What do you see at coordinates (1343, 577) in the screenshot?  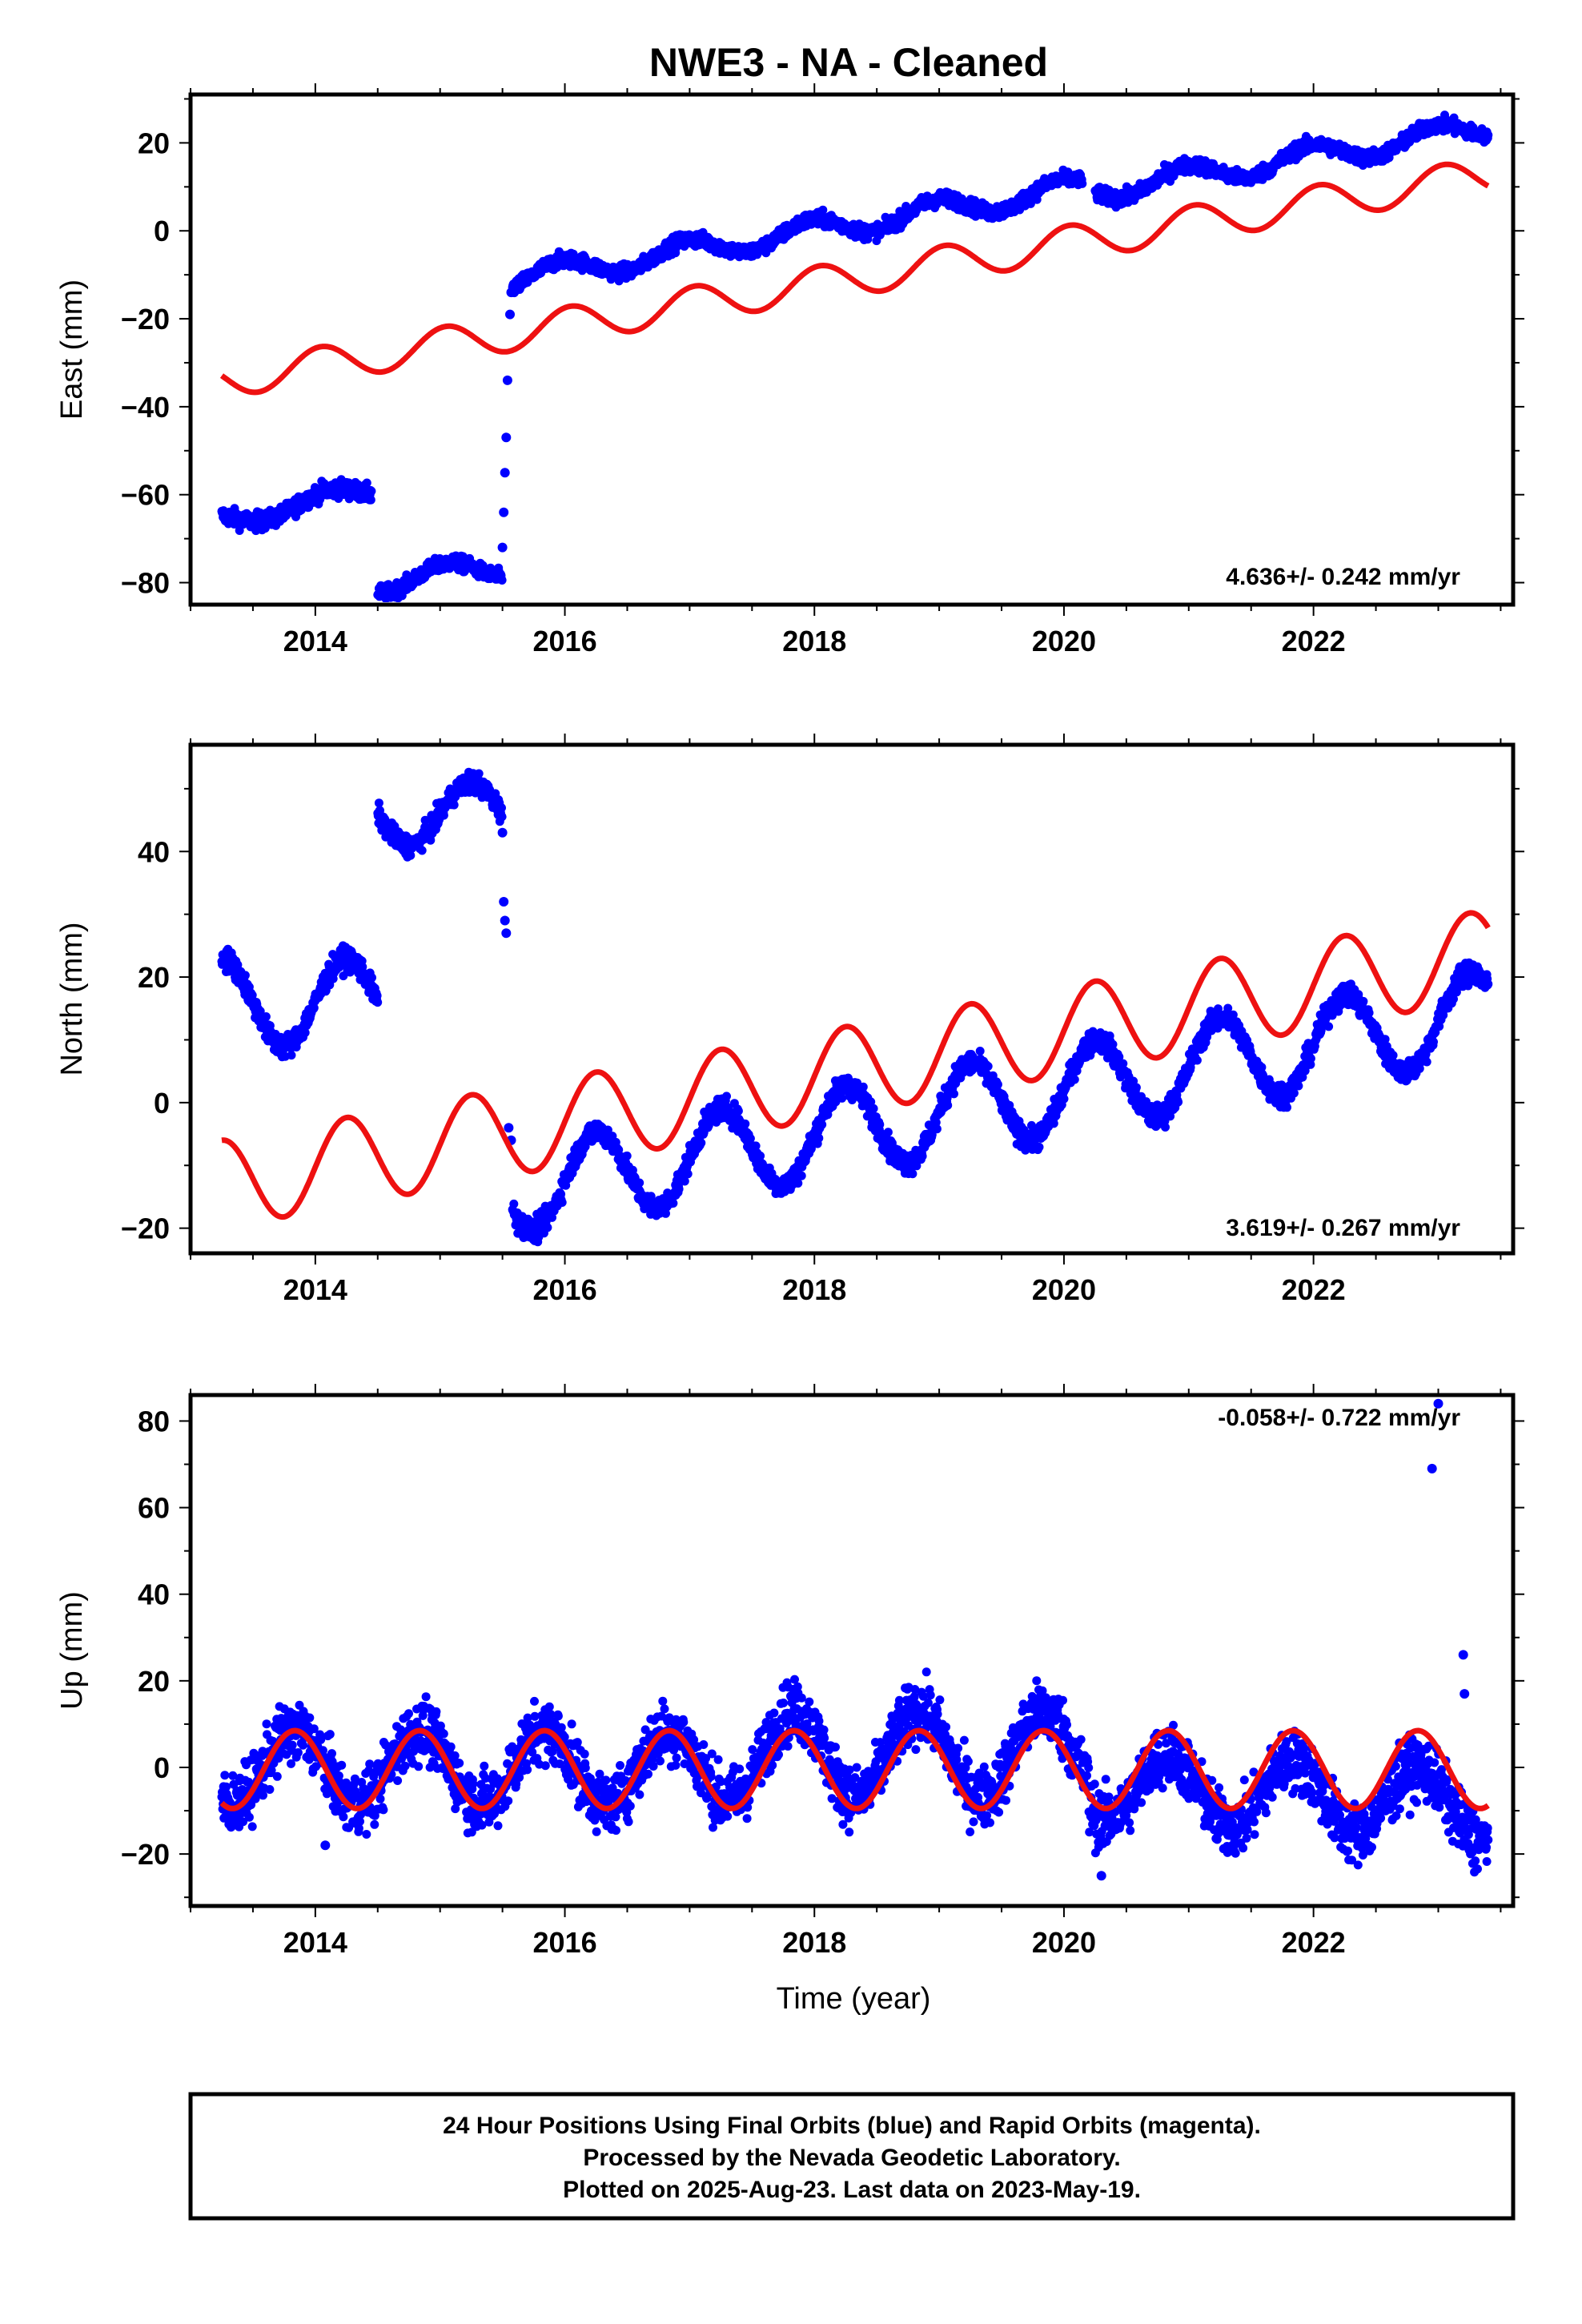 I see `rate-label: 4.636+/- 0.242 mm/yr` at bounding box center [1343, 577].